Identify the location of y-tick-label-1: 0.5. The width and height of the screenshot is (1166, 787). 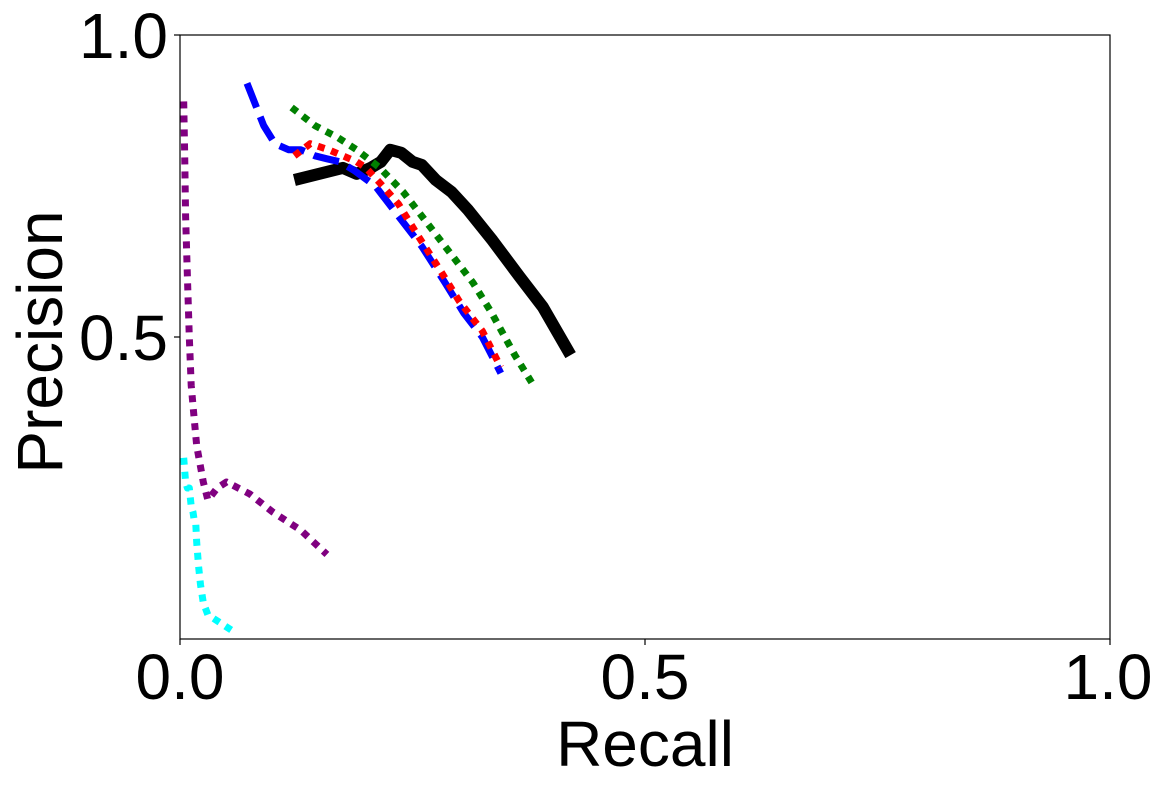
(123, 338).